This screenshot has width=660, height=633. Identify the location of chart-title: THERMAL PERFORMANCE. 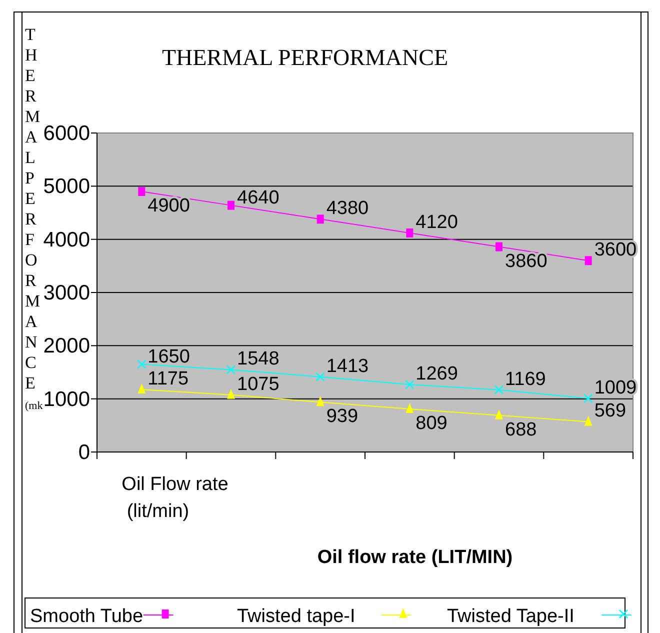
(305, 57).